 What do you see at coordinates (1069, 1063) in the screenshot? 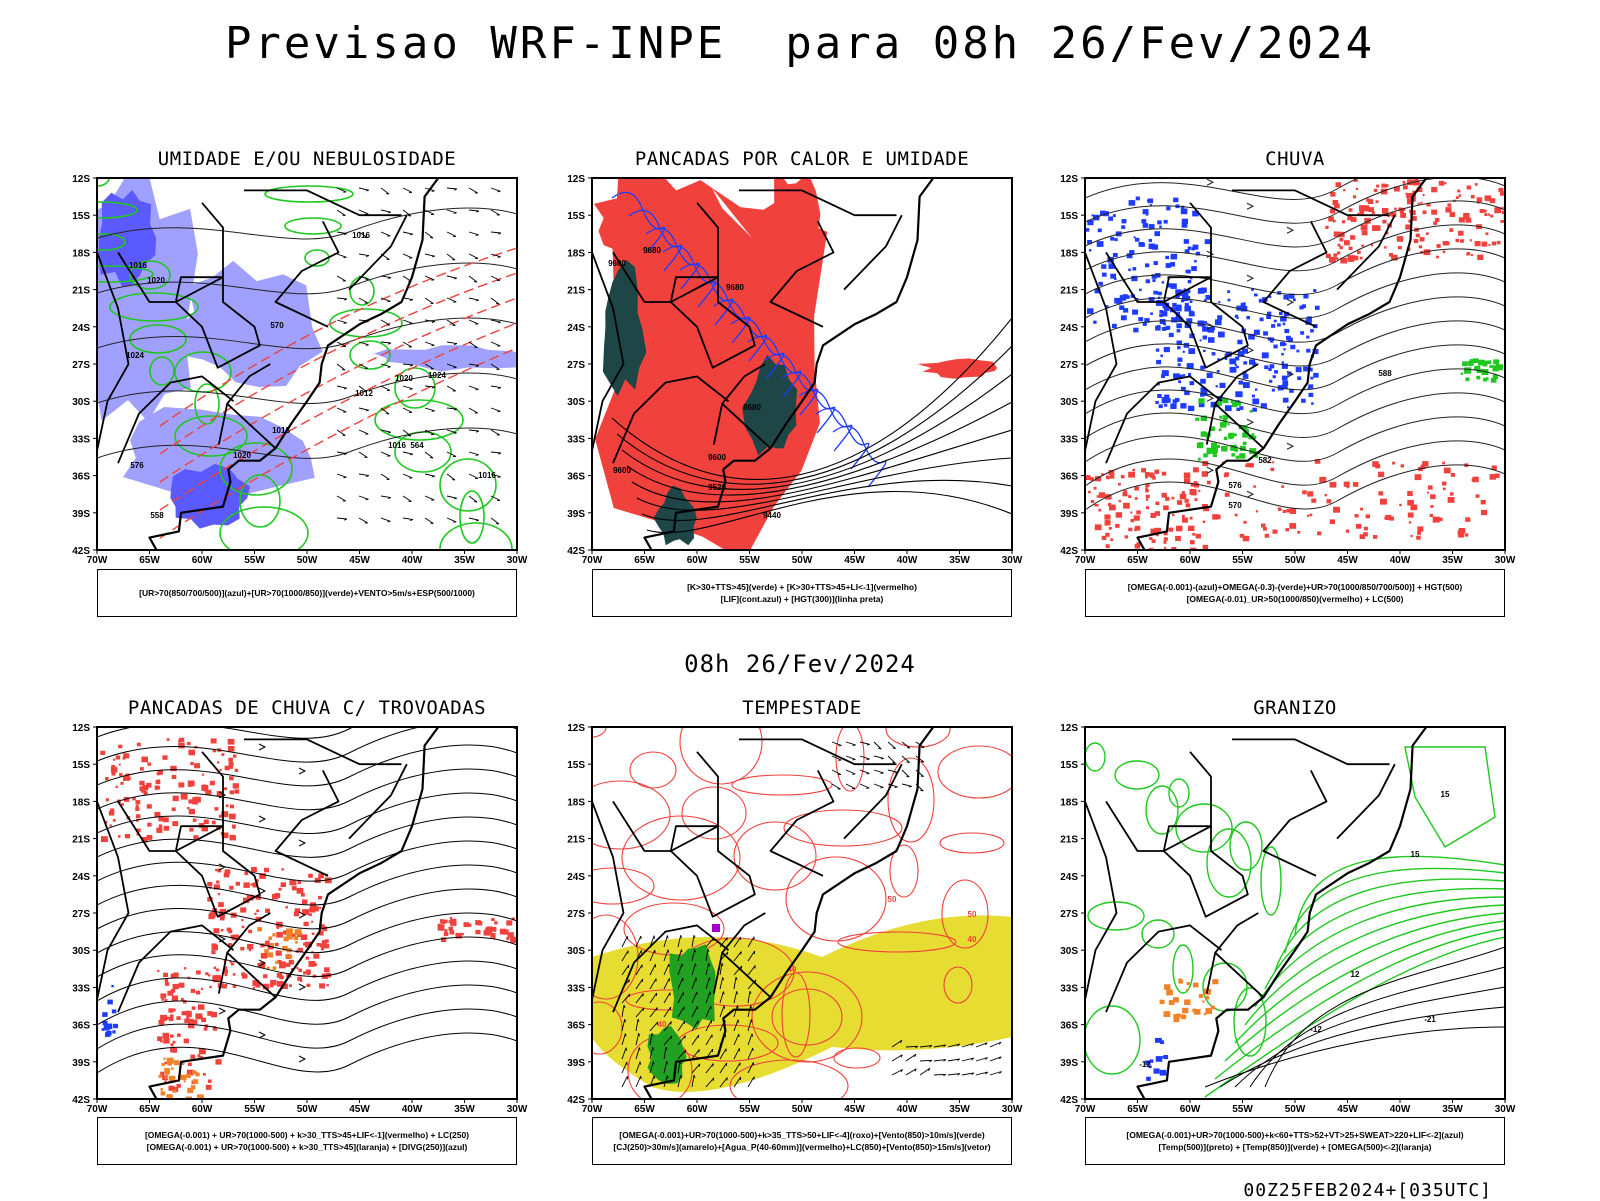
I see `lat-label: 39S` at bounding box center [1069, 1063].